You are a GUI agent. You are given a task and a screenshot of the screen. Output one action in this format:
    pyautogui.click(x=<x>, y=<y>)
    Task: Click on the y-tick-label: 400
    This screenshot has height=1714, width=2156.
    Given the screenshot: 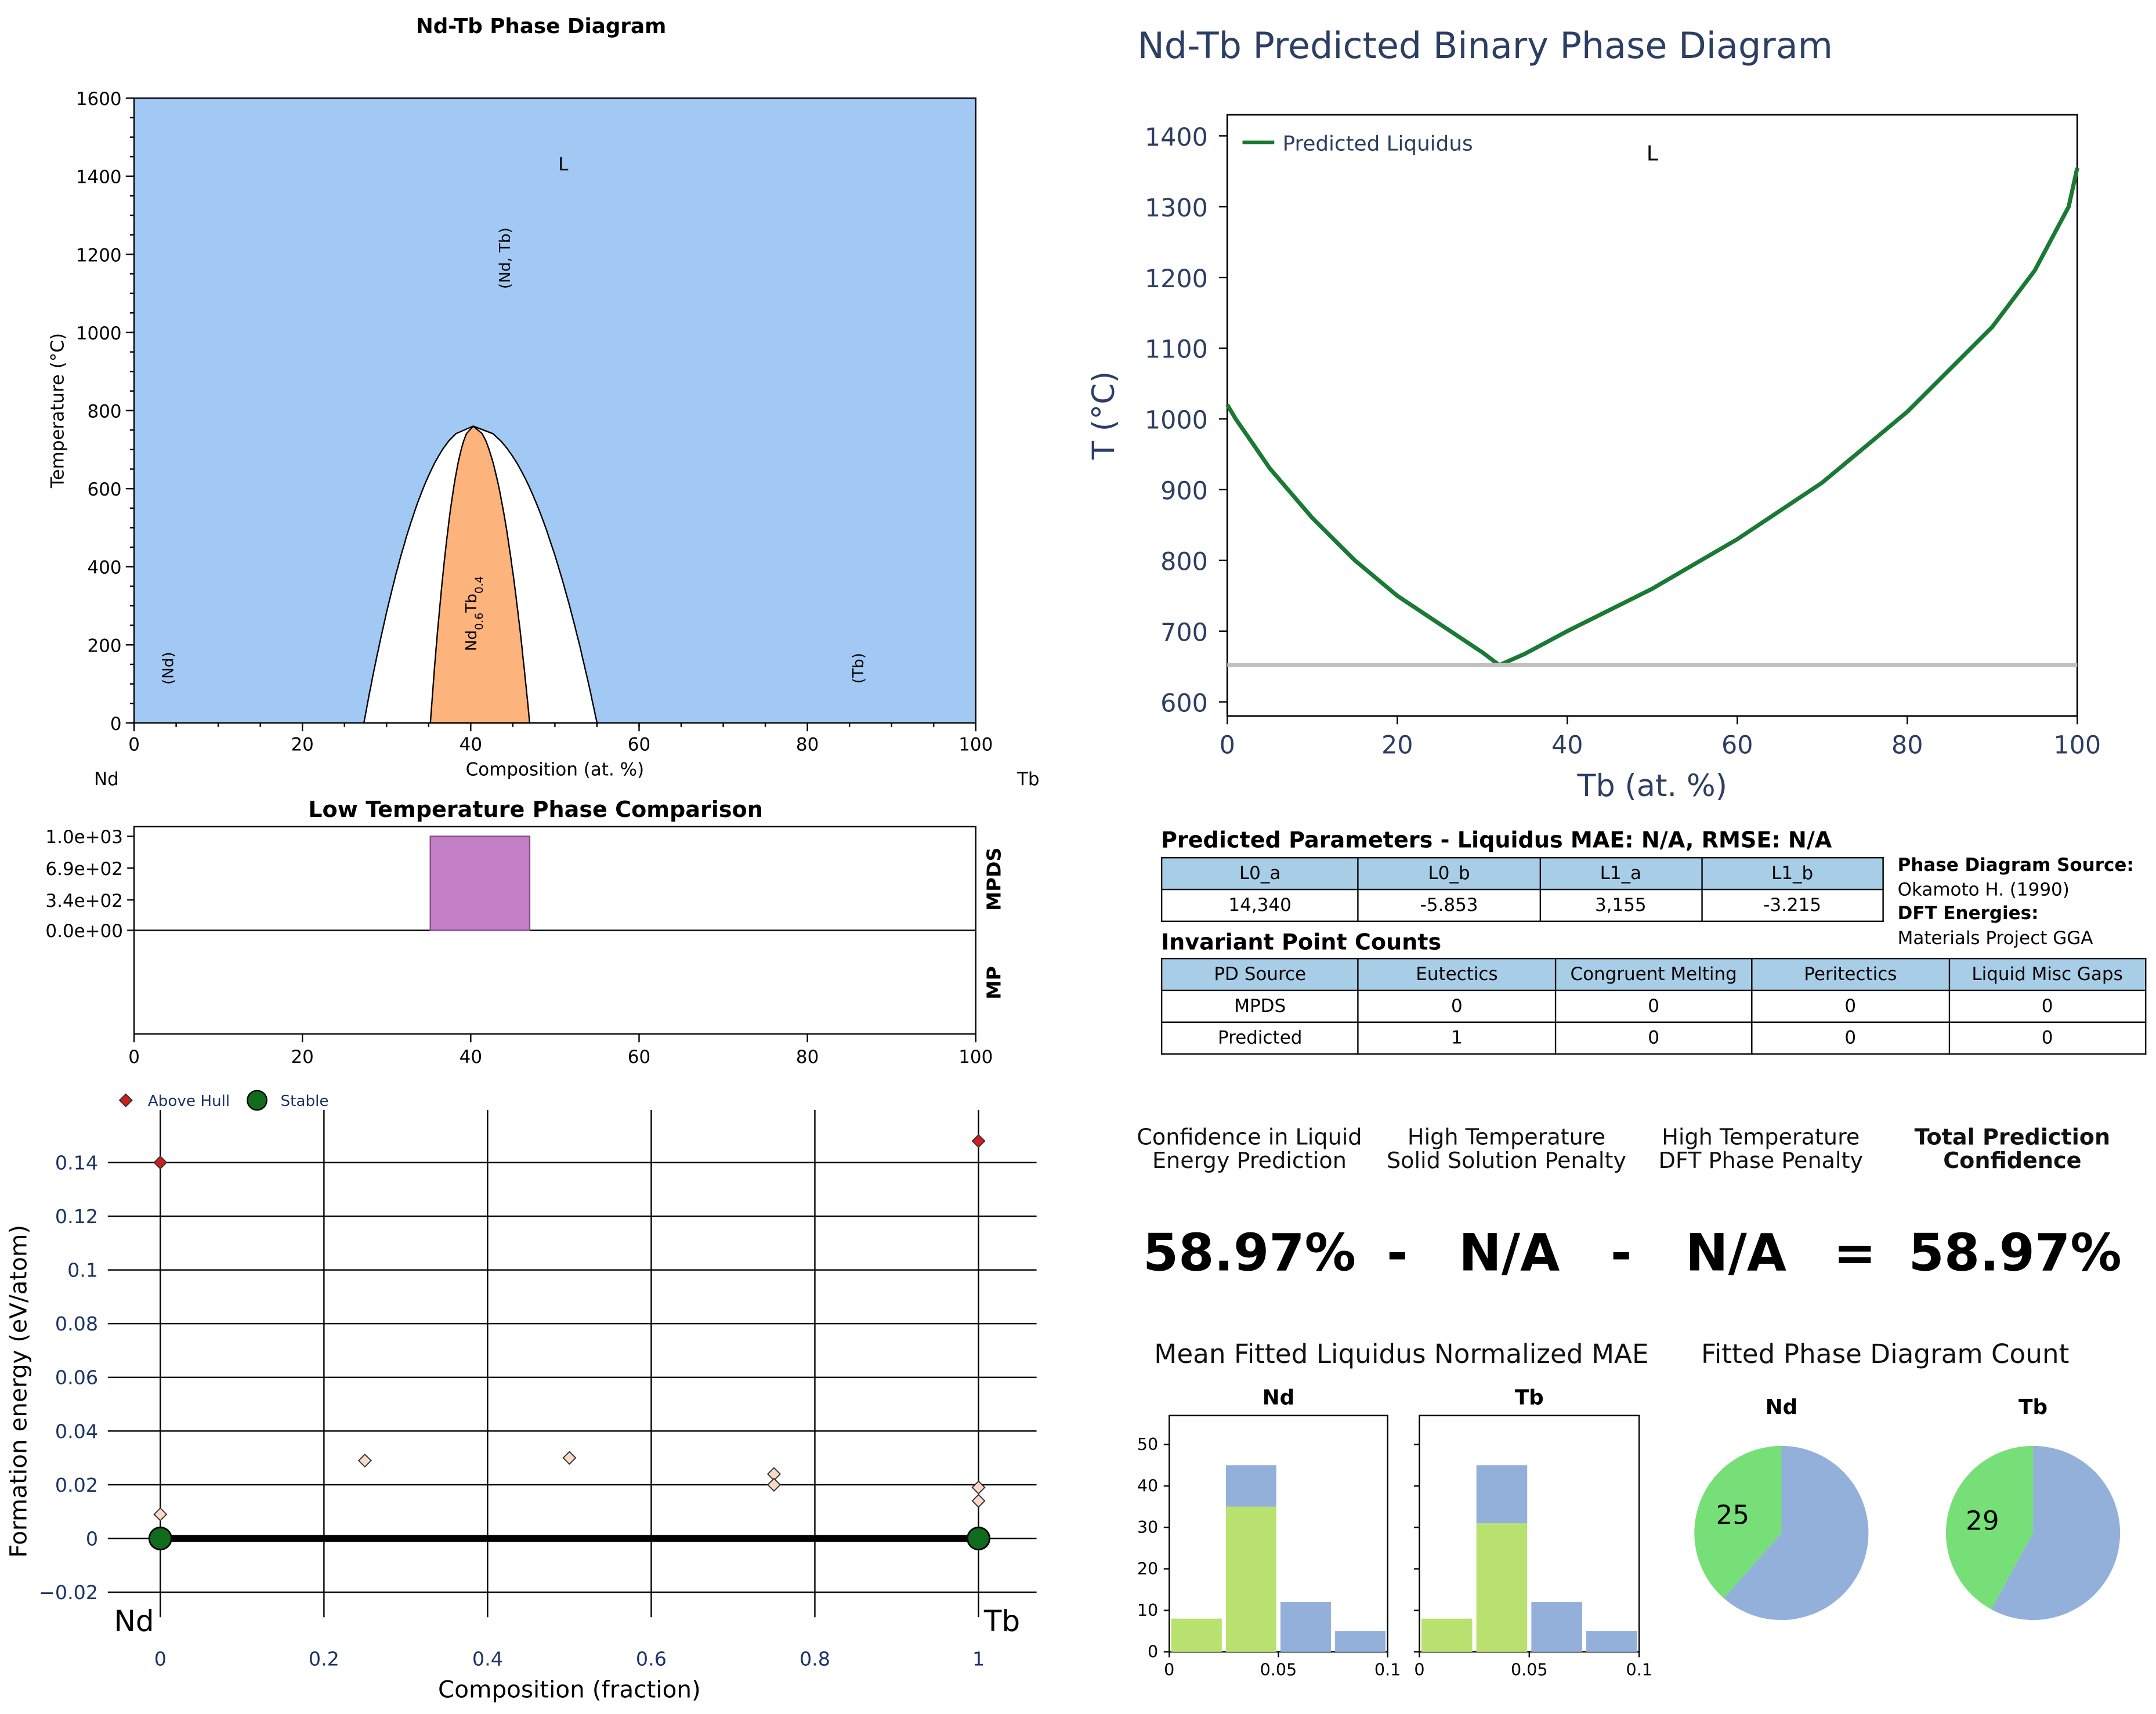 What is the action you would take?
    pyautogui.click(x=105, y=568)
    